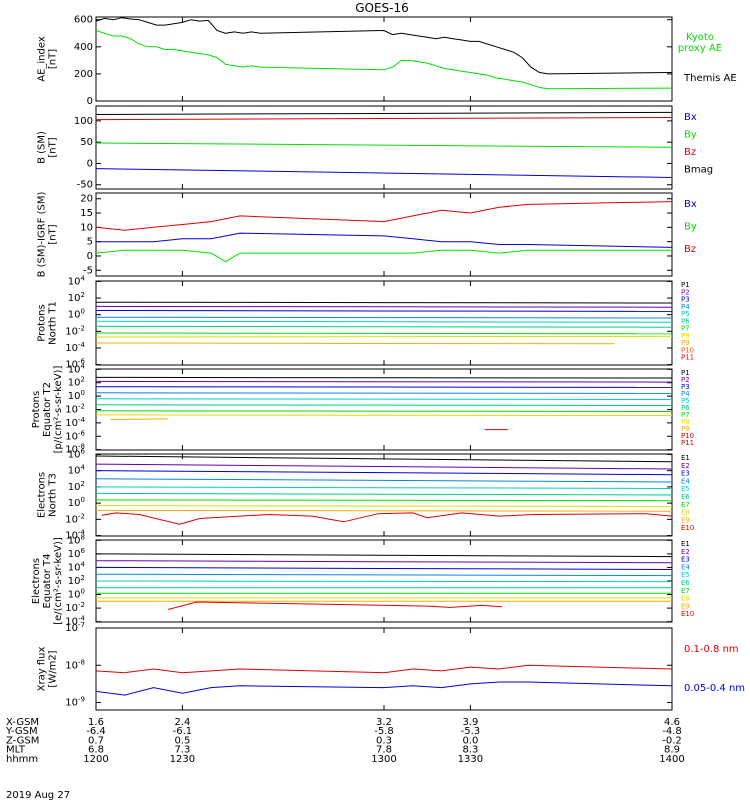 This screenshot has height=804, width=750. What do you see at coordinates (53, 323) in the screenshot?
I see `y-axis-label-line: North T1` at bounding box center [53, 323].